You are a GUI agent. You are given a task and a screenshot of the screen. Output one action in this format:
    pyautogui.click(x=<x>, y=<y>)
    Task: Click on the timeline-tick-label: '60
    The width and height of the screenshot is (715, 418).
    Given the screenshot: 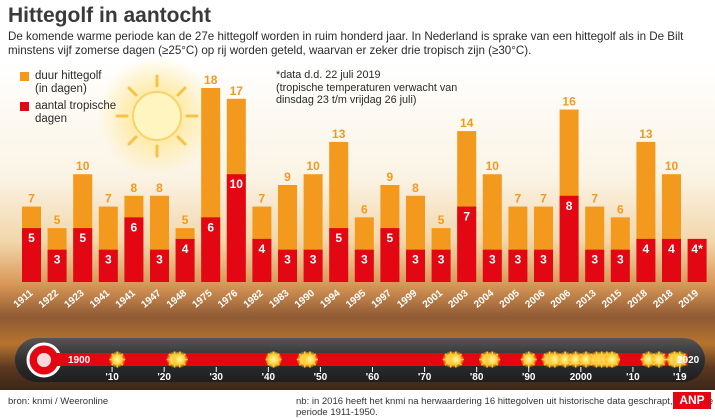 What is the action you would take?
    pyautogui.click(x=373, y=377)
    